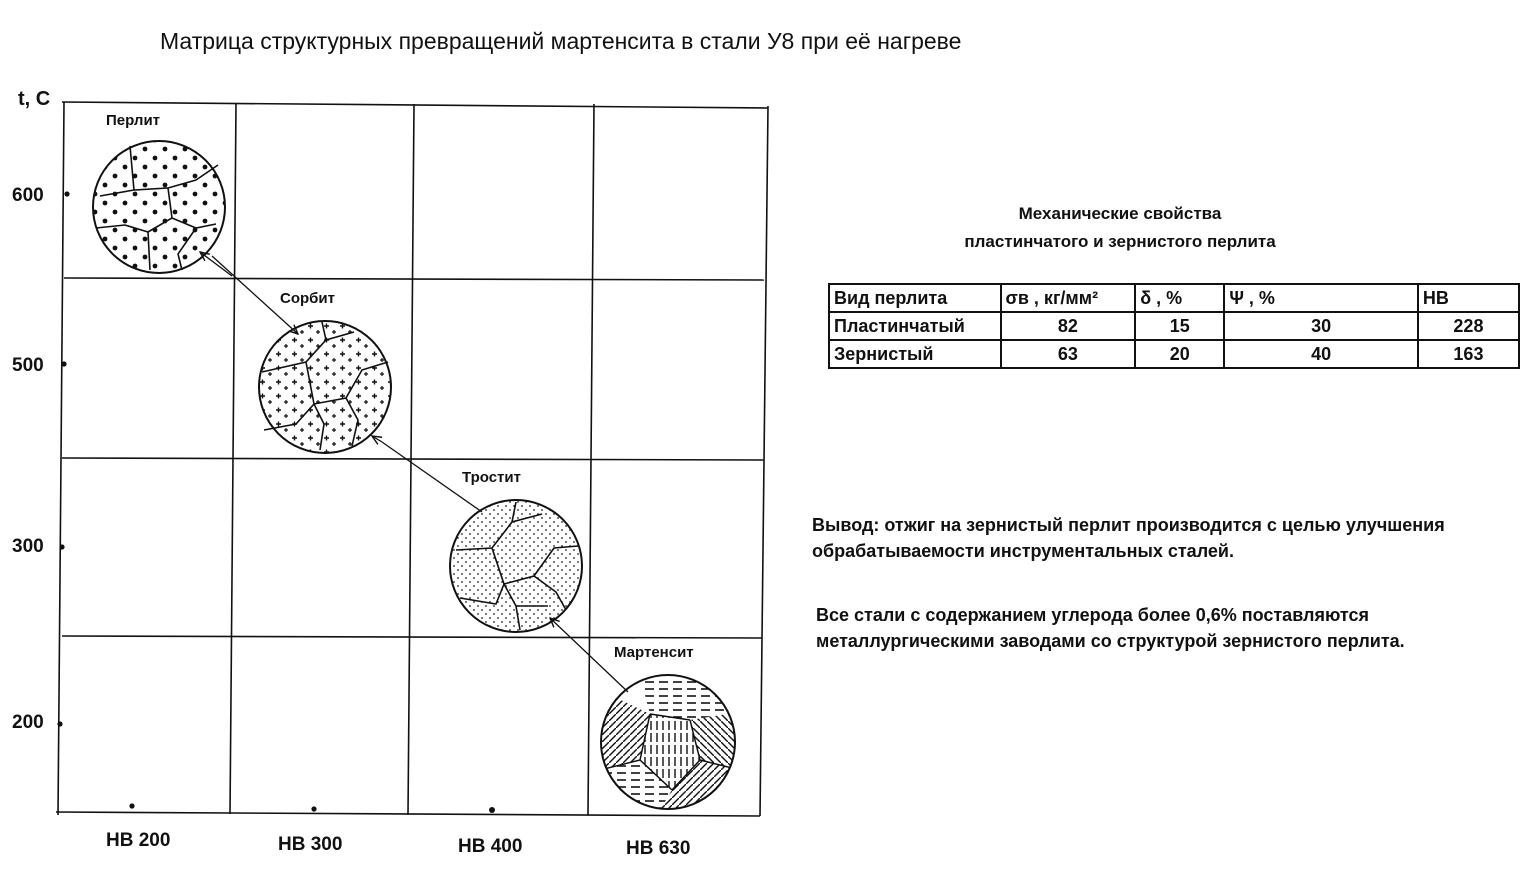 This screenshot has width=1520, height=880. What do you see at coordinates (432, 477) in the screenshot?
I see `arrow-to-troostite` at bounding box center [432, 477].